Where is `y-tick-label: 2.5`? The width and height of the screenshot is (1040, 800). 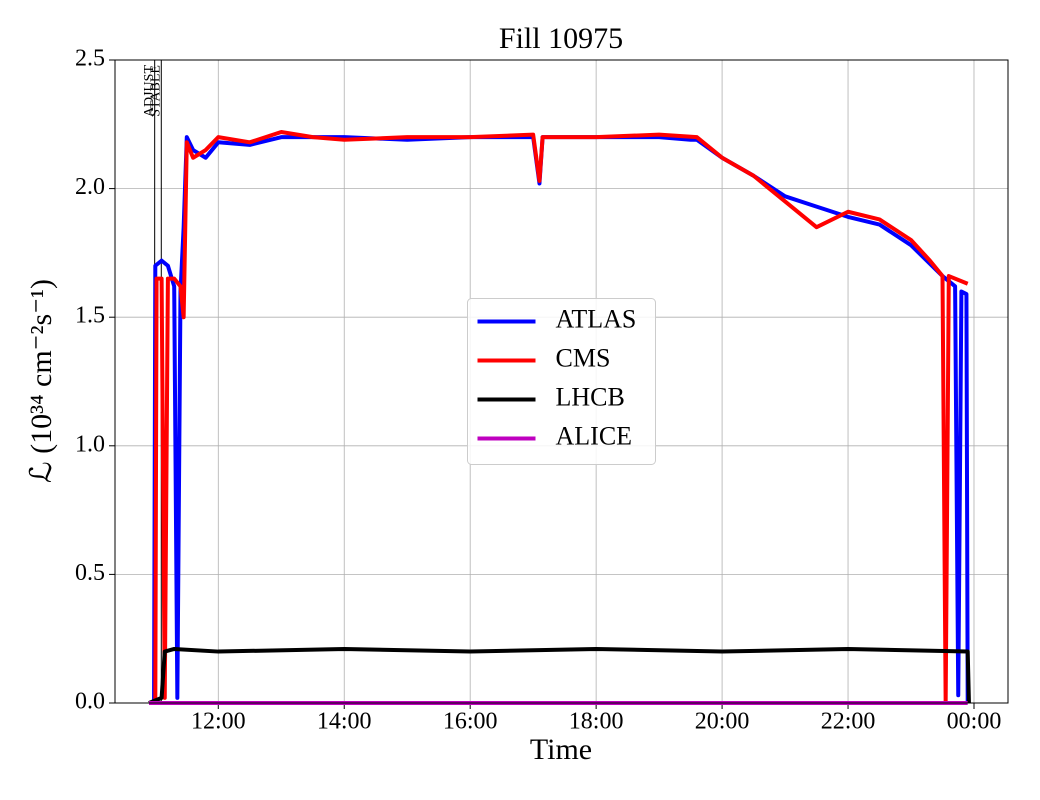
y-tick-label: 2.5 is located at coordinates (90, 59).